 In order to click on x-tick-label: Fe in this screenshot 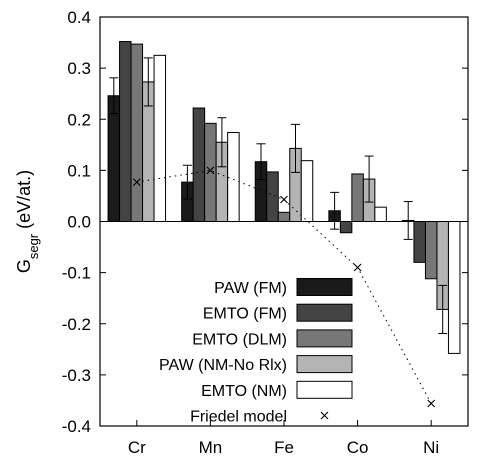, I will do `click(284, 447)`.